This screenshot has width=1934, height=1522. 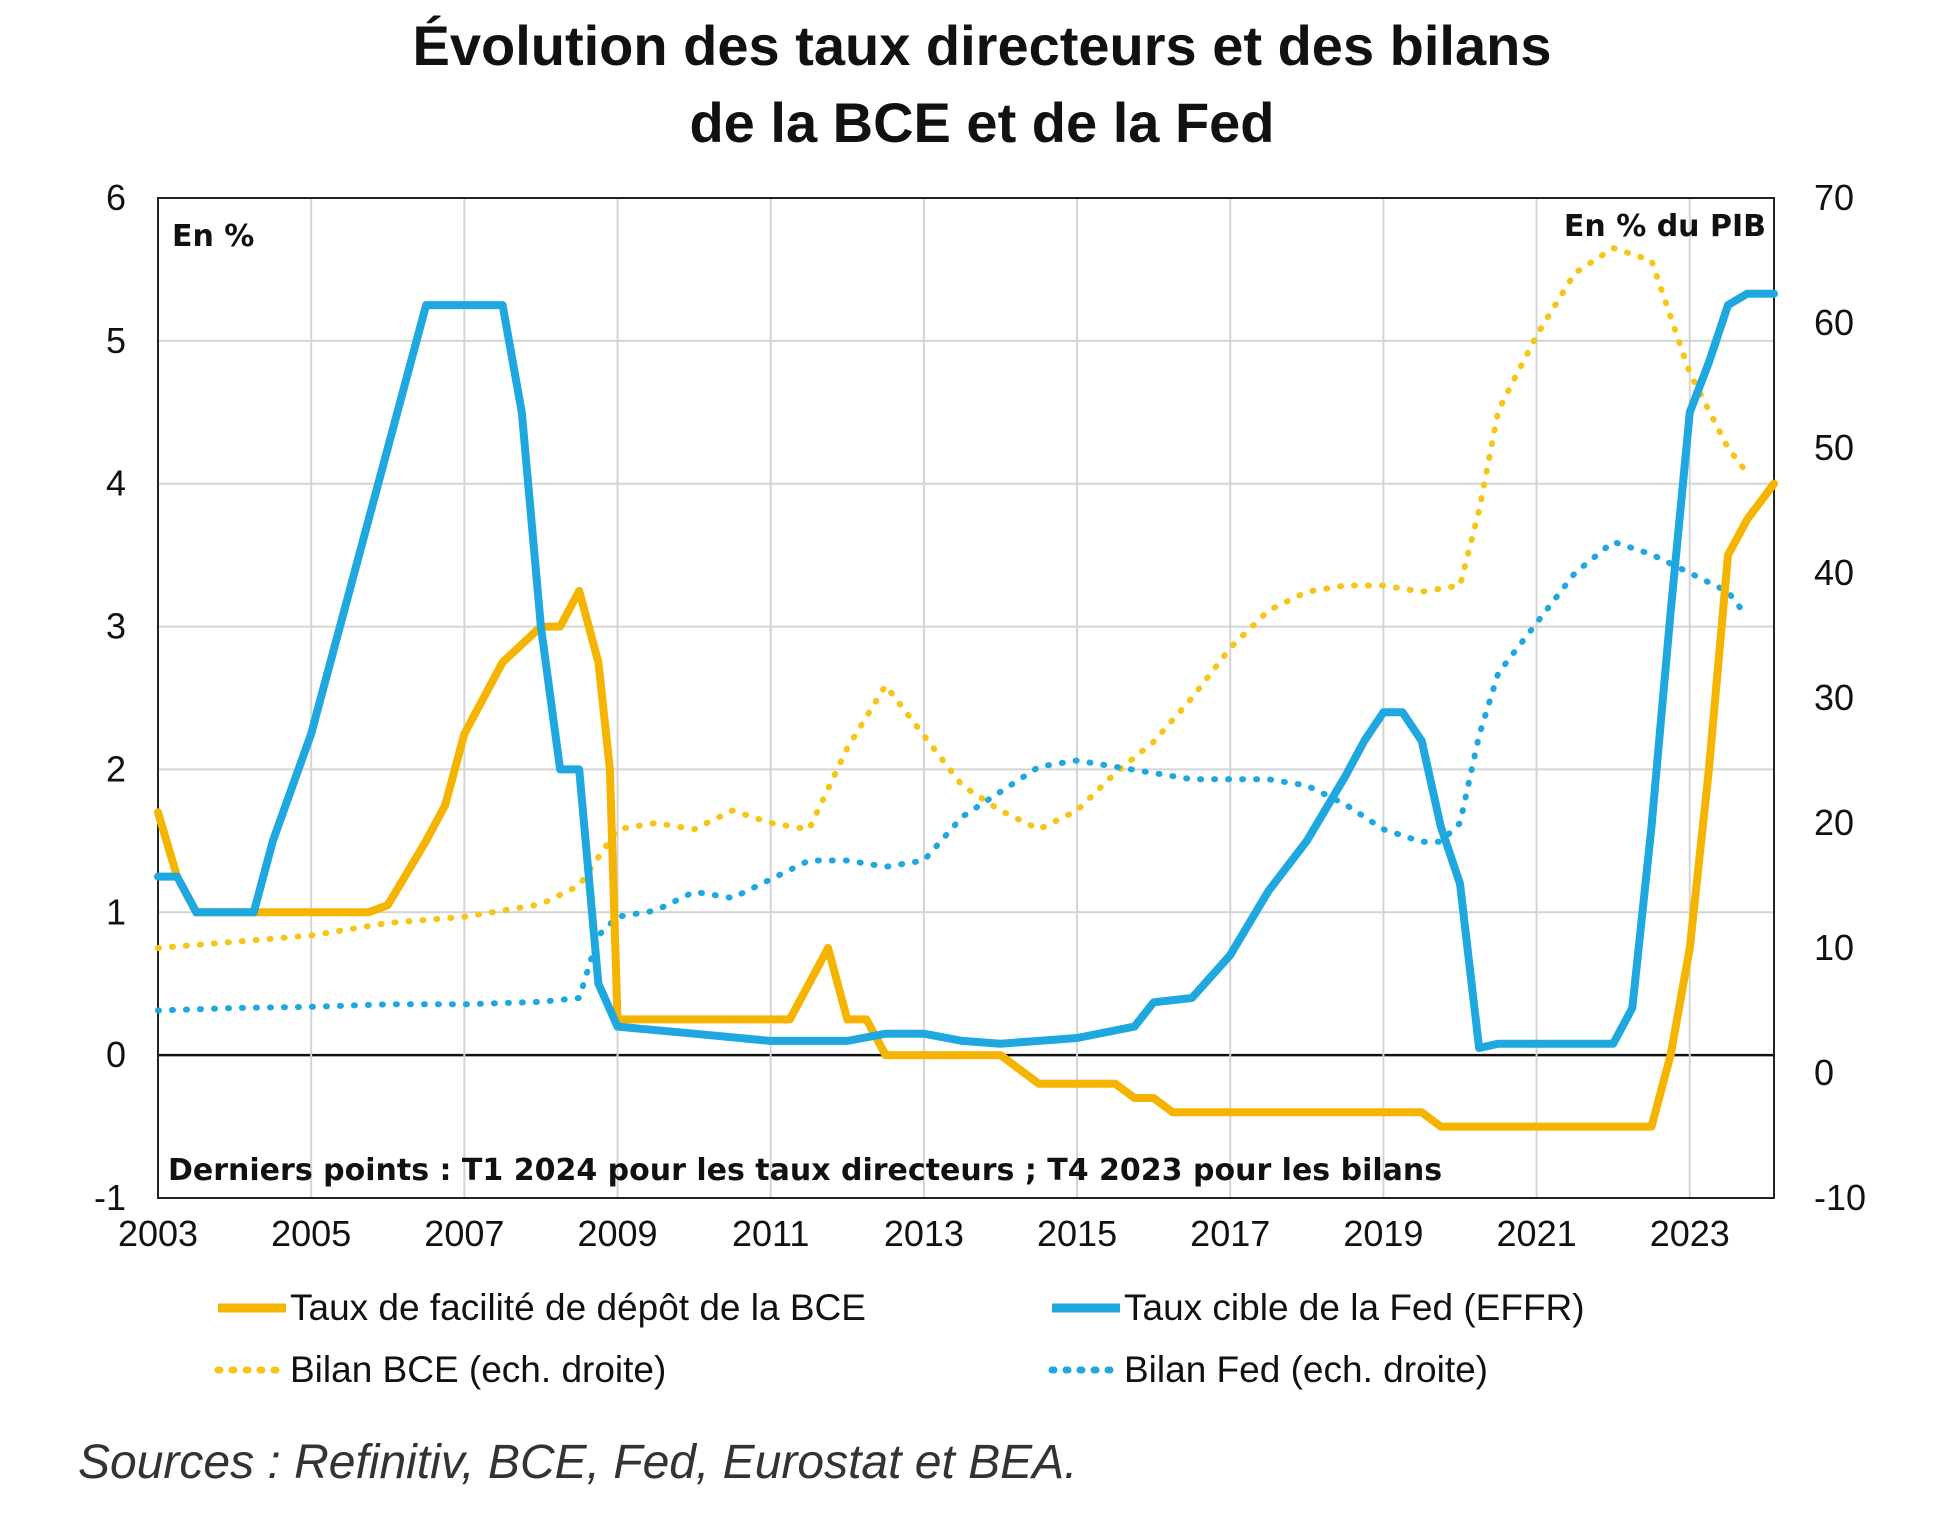 What do you see at coordinates (116, 340) in the screenshot?
I see `left-tick-label: 5` at bounding box center [116, 340].